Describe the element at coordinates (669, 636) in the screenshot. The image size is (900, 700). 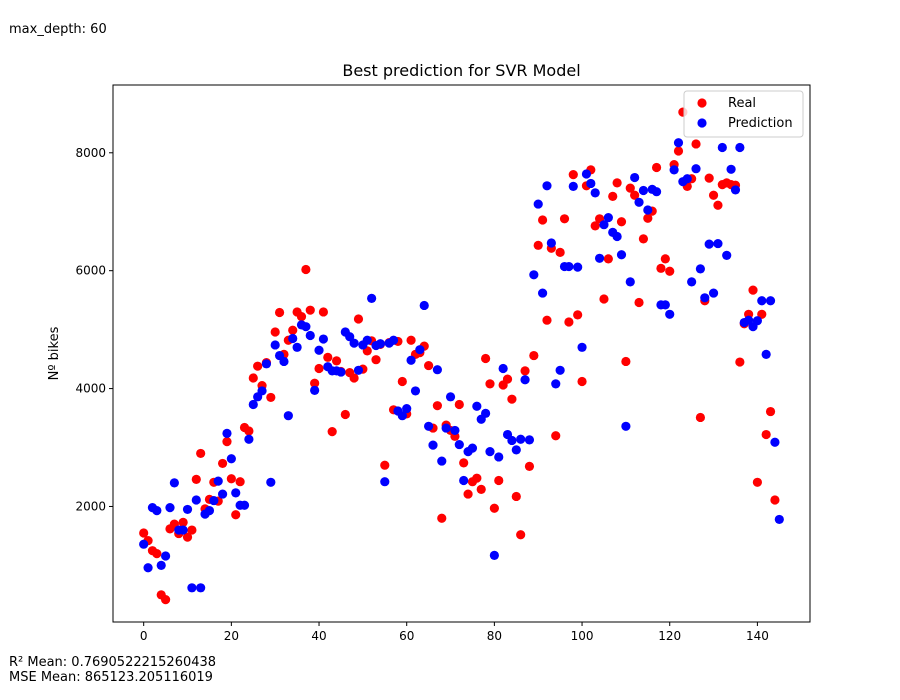
I see `x-tick-label: 120` at that location.